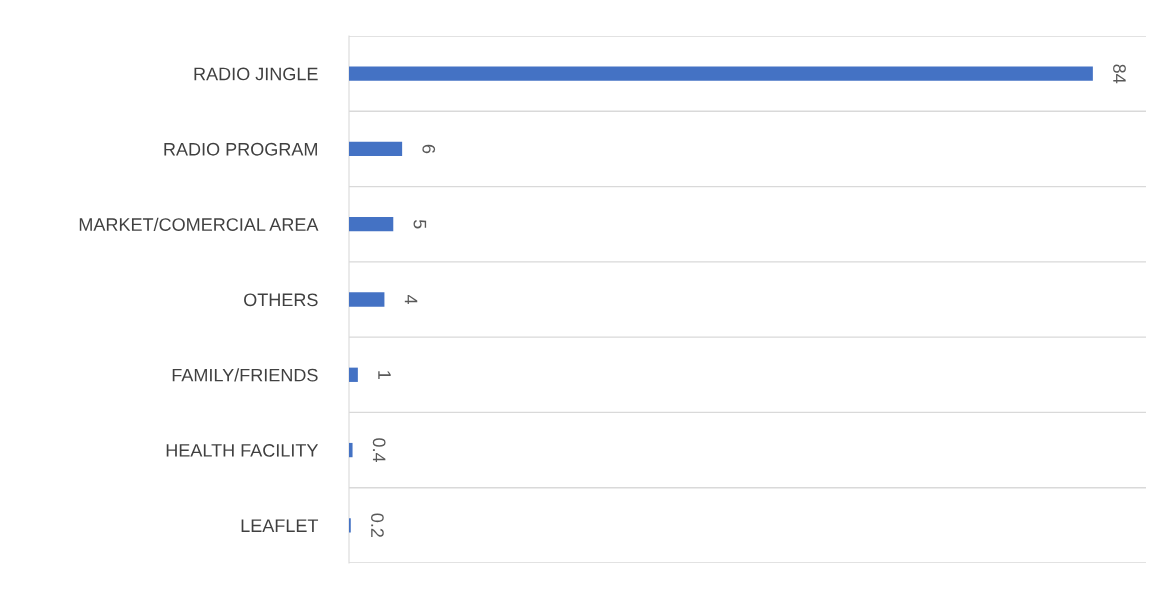 The width and height of the screenshot is (1166, 589). What do you see at coordinates (245, 375) in the screenshot?
I see `y-tick-label: FAMILY/FRIENDS` at bounding box center [245, 375].